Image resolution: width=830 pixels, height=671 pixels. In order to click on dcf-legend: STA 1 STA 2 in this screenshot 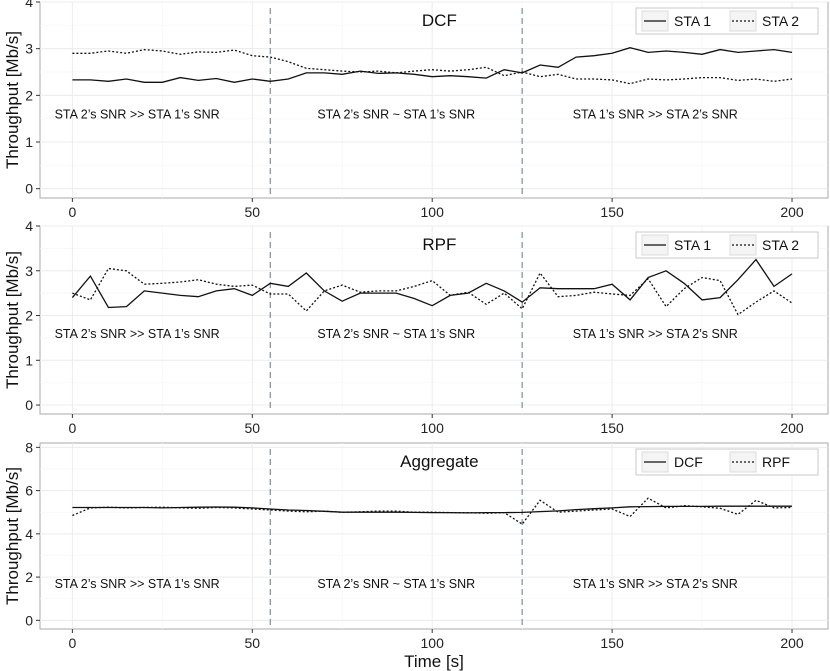, I will do `click(727, 21)`.